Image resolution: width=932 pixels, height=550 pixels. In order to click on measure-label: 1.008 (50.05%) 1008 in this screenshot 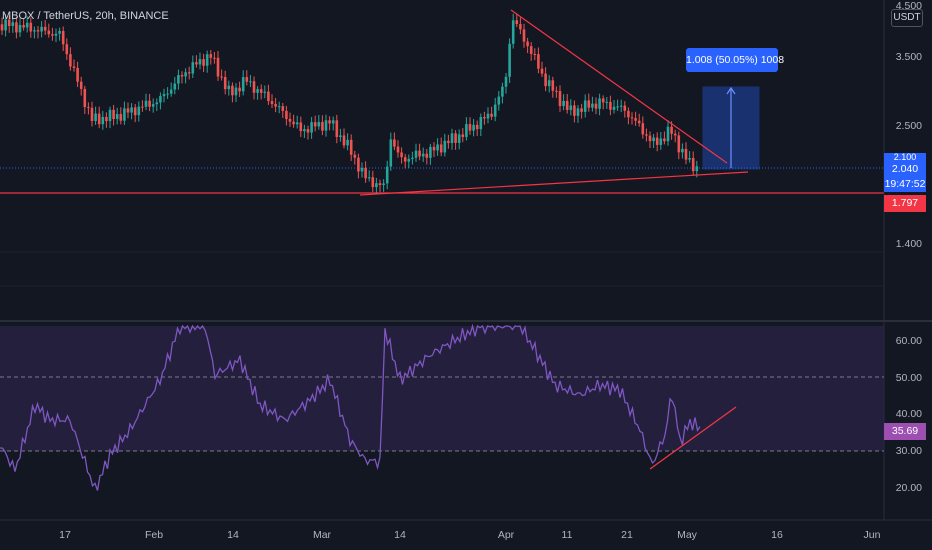, I will do `click(735, 60)`.